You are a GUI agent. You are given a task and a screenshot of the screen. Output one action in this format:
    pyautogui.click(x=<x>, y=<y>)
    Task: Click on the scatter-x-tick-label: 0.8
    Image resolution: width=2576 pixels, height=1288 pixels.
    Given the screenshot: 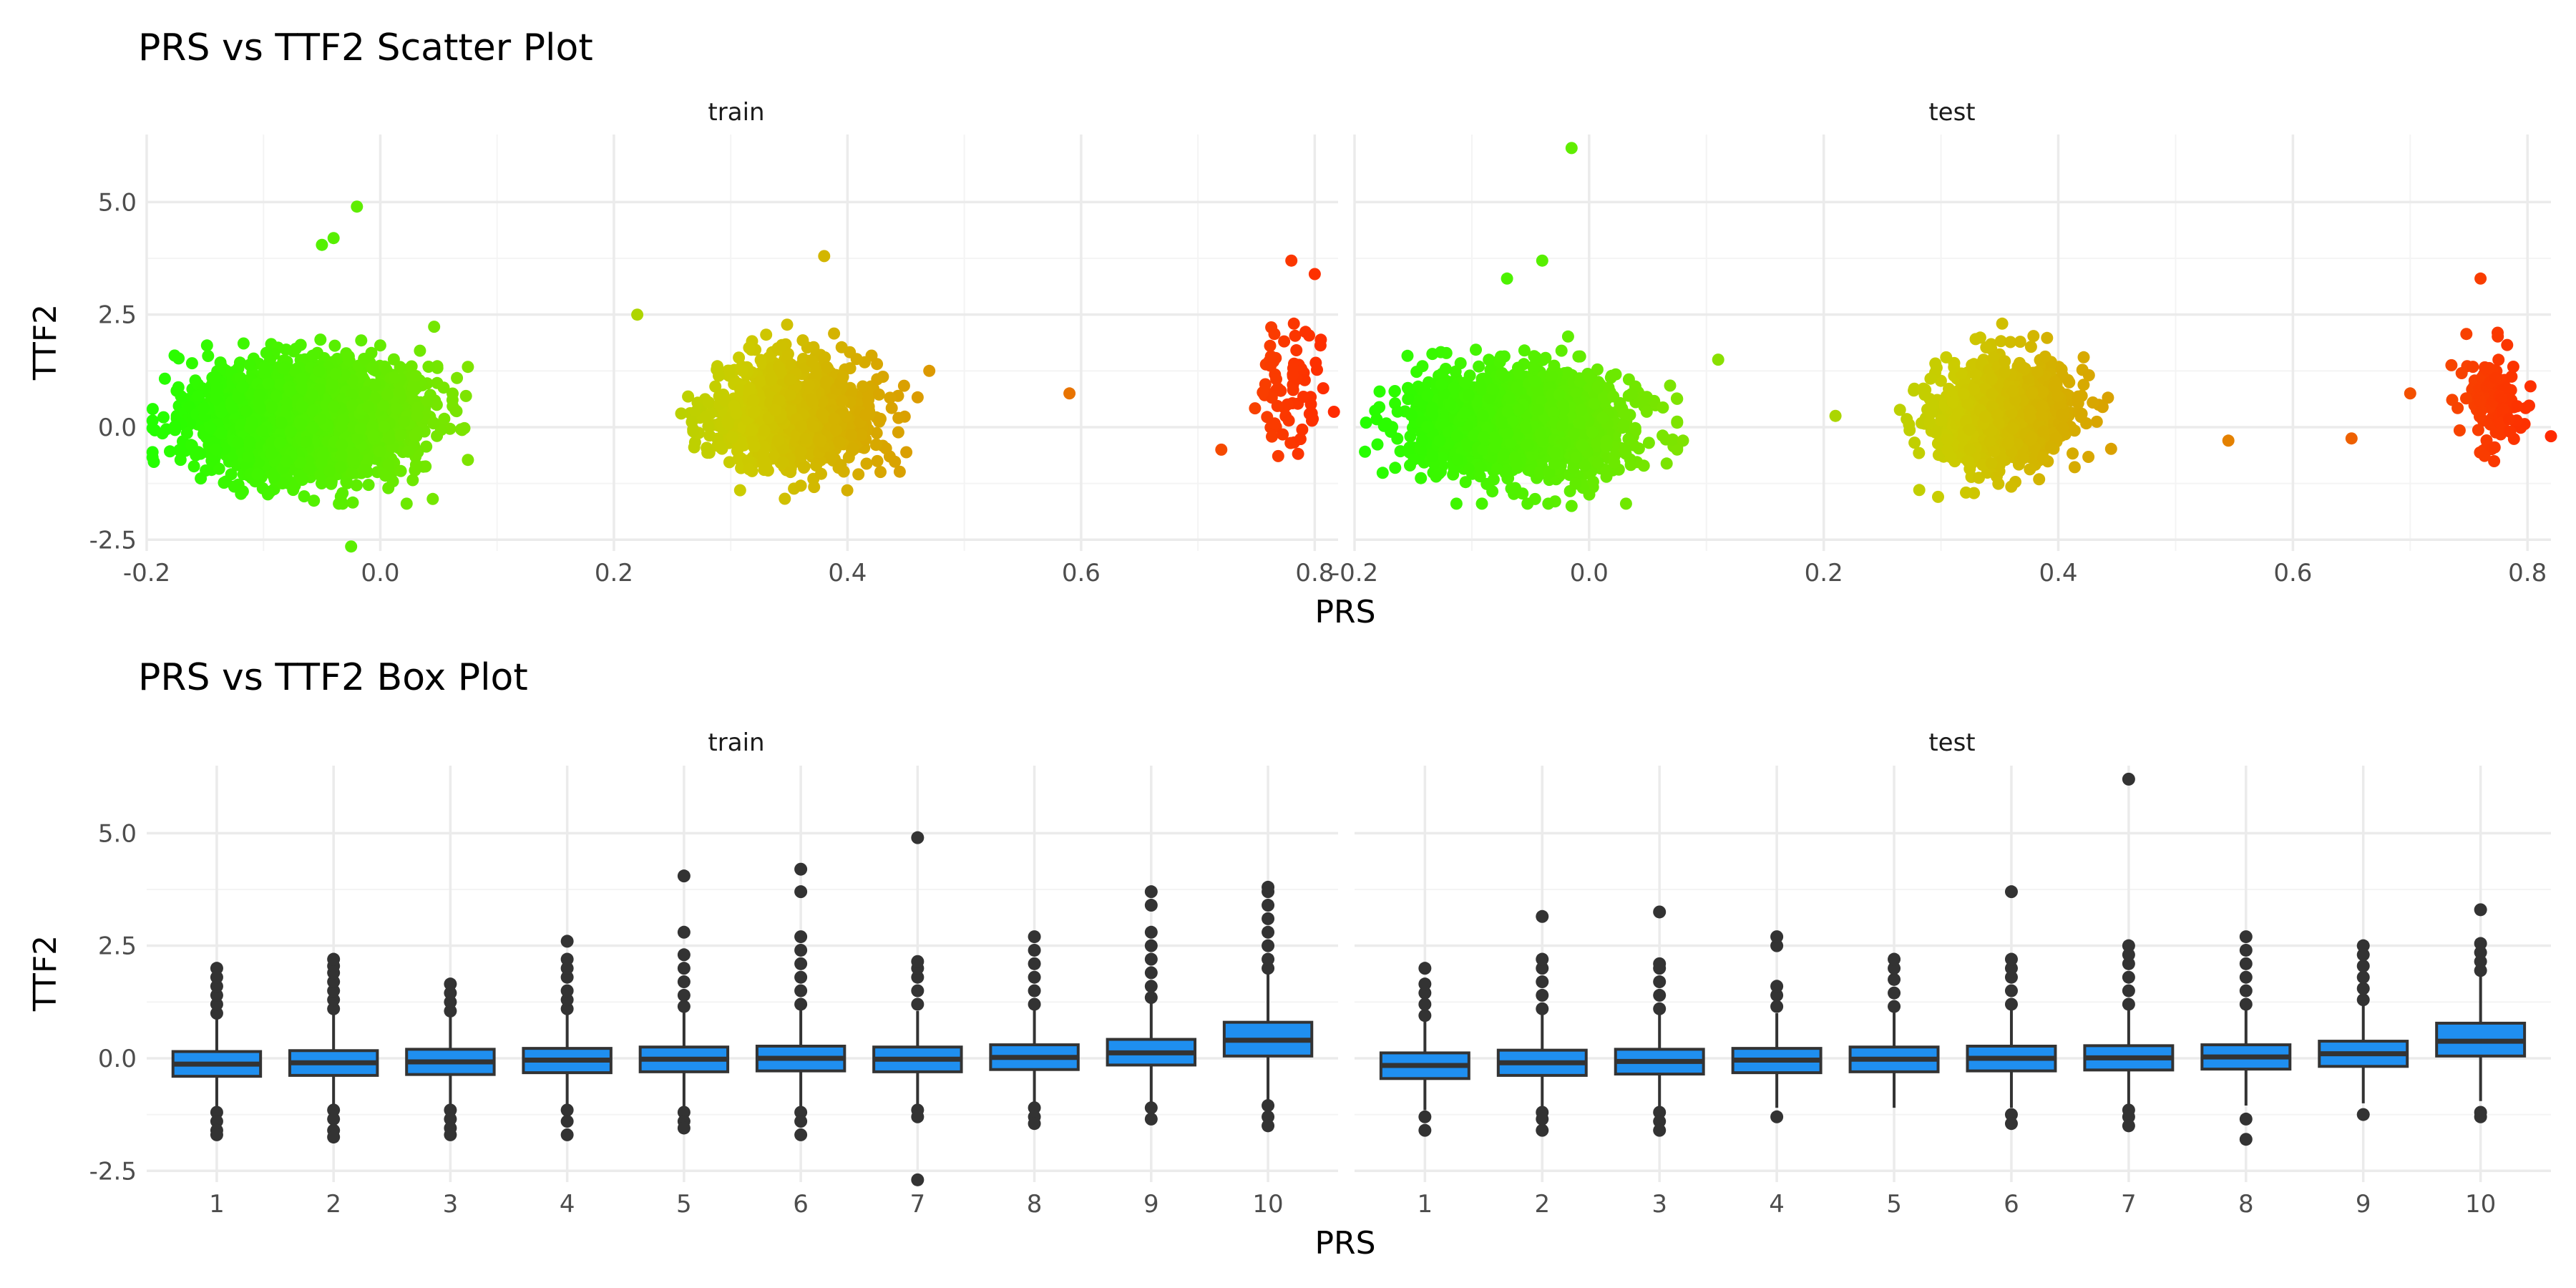 What is the action you would take?
    pyautogui.click(x=2527, y=573)
    